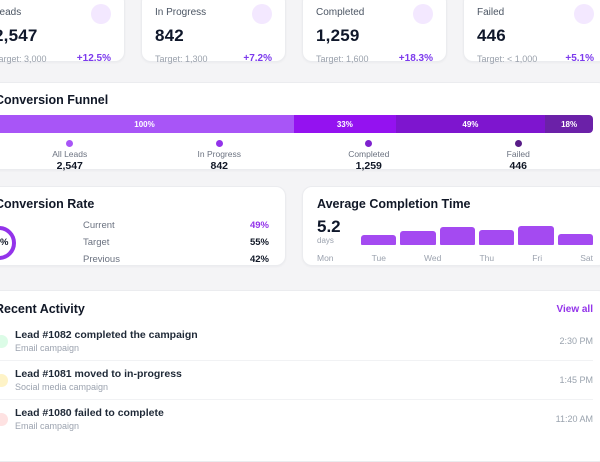 This screenshot has width=600, height=462. What do you see at coordinates (340, 12) in the screenshot?
I see `stat-label: Completed` at bounding box center [340, 12].